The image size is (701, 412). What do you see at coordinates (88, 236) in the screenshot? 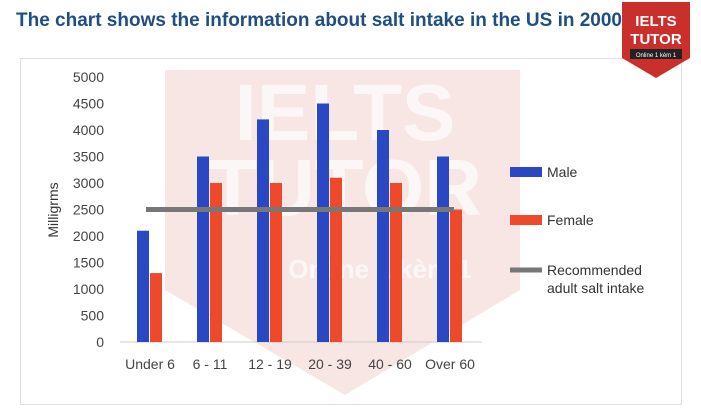
I see `y-tick-label: 2000` at bounding box center [88, 236].